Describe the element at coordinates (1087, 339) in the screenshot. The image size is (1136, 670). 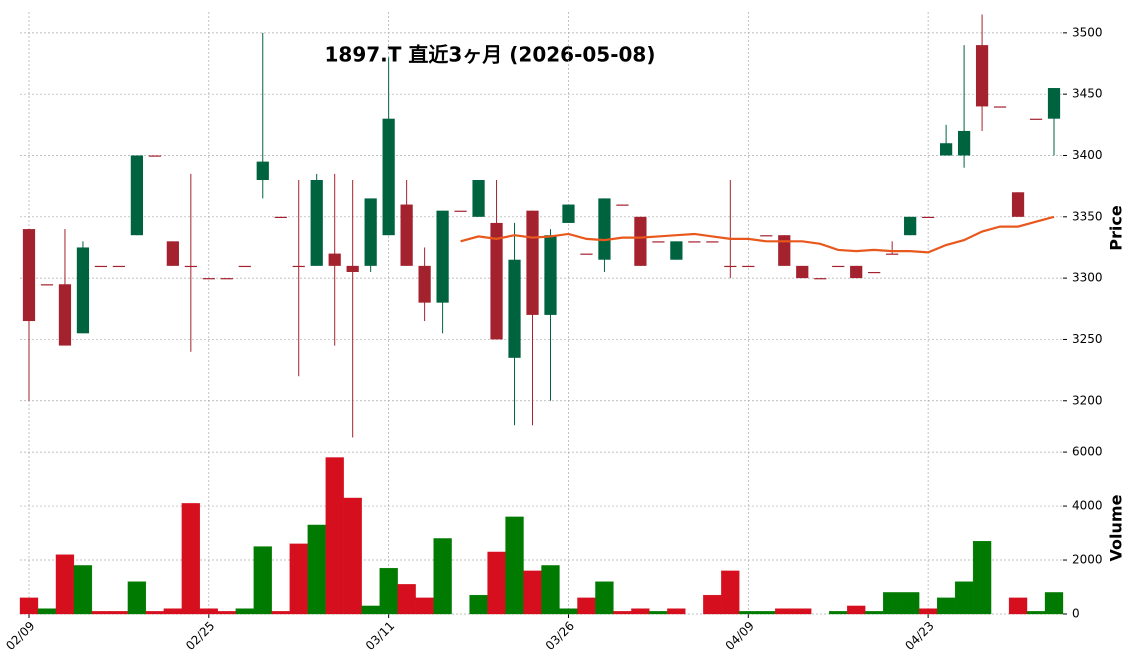
I see `y-tick-label: 3250` at that location.